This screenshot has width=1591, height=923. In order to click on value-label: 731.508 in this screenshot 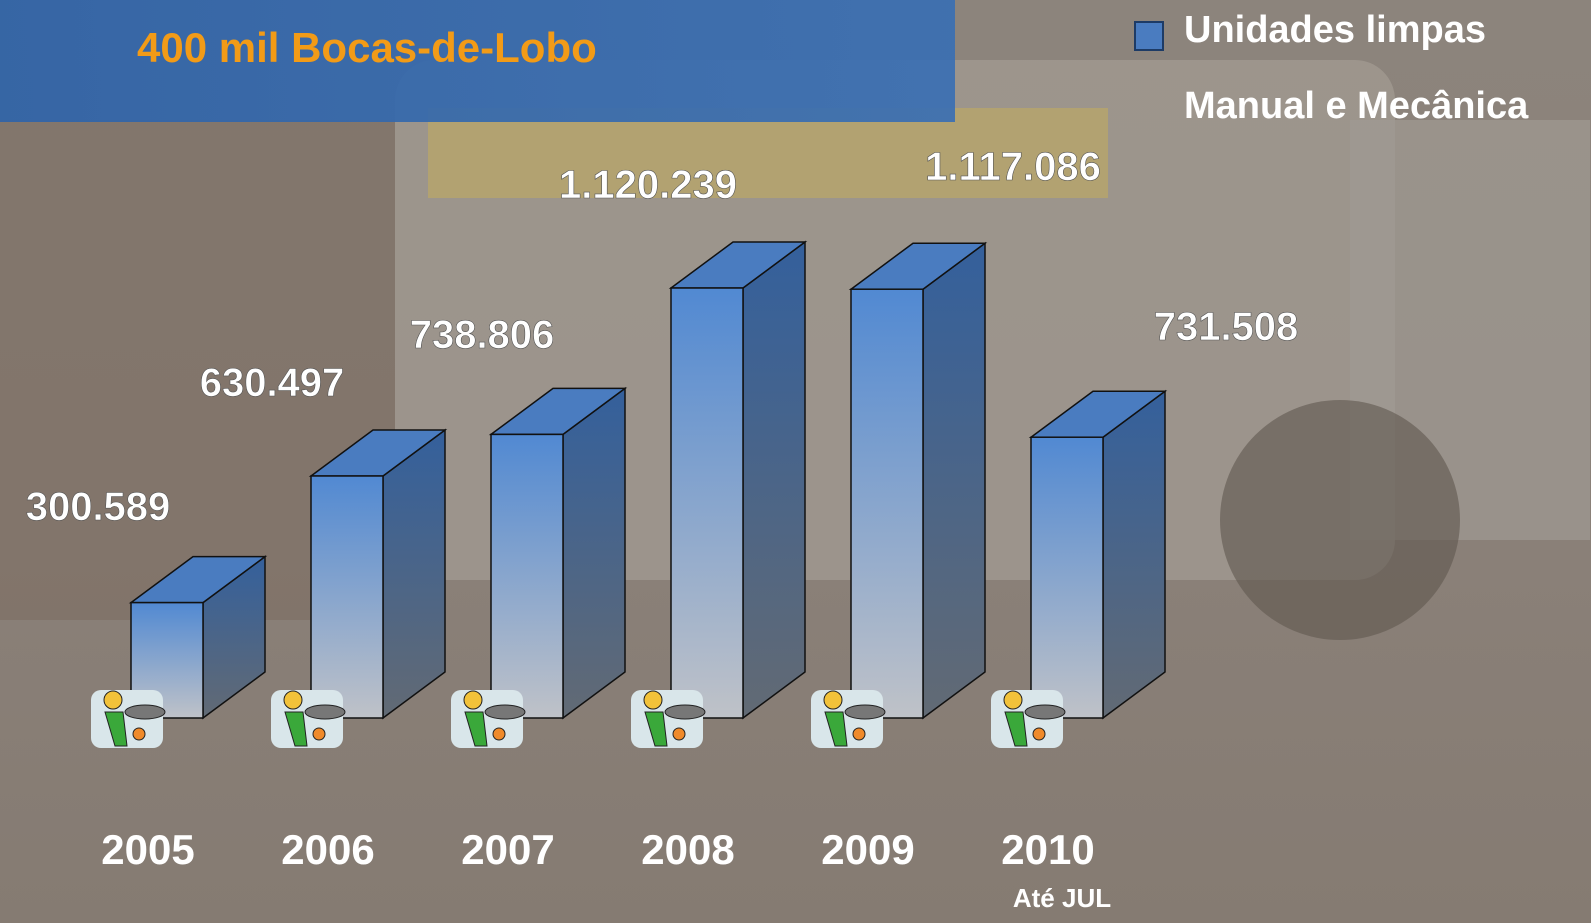, I will do `click(1226, 327)`.